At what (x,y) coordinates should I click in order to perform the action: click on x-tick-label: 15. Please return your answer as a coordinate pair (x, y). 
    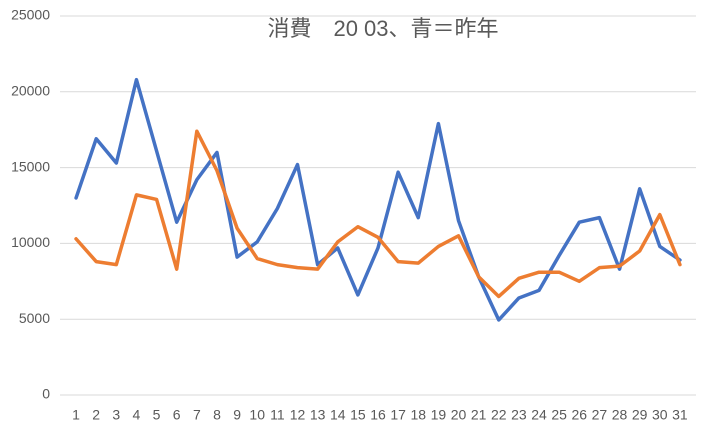
    Looking at the image, I should click on (358, 415).